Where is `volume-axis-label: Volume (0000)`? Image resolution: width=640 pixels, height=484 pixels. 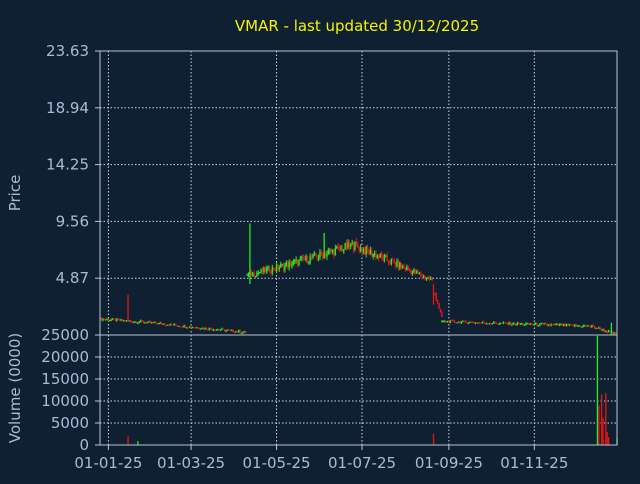
volume-axis-label: Volume (0000) is located at coordinates (15, 388).